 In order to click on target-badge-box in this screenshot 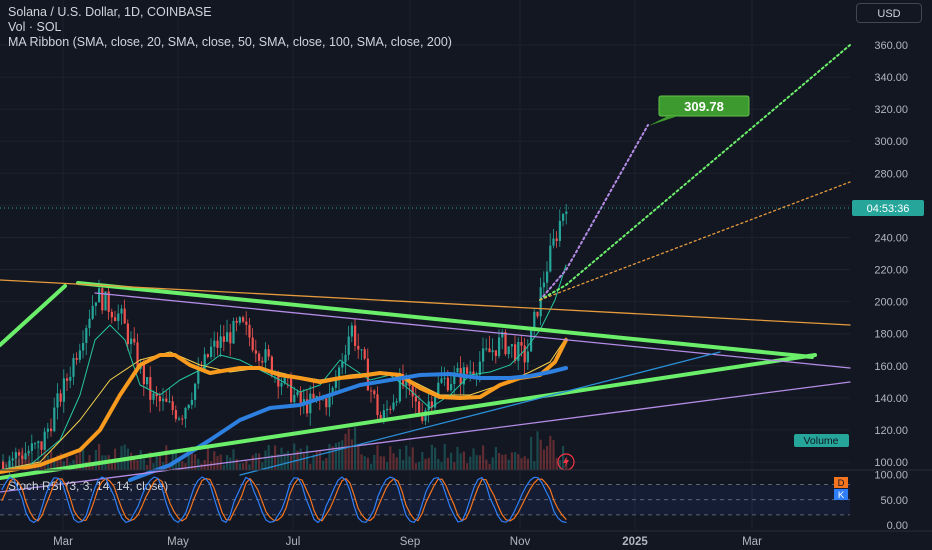, I will do `click(704, 106)`.